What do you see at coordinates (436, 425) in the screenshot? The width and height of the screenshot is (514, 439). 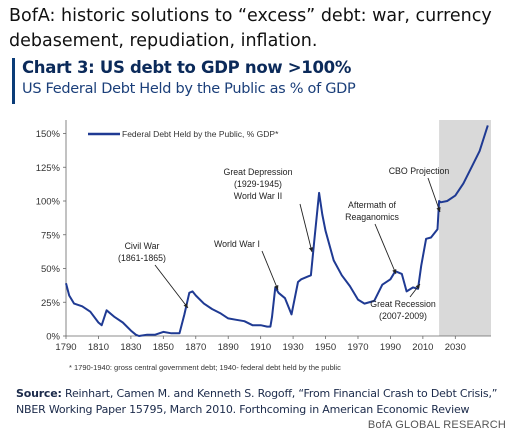 I see `brand-label: BofA GLOBAL RESEARCH` at bounding box center [436, 425].